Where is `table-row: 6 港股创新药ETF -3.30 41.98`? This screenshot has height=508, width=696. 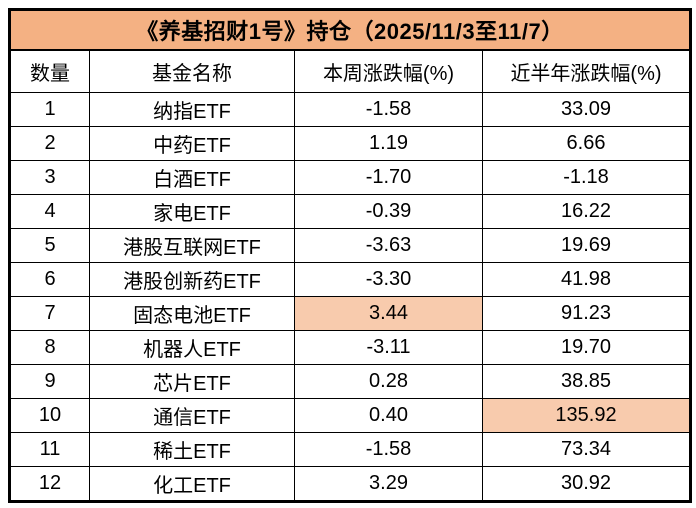
table-row: 6 港股创新药ETF -3.30 41.98 is located at coordinates (350, 279).